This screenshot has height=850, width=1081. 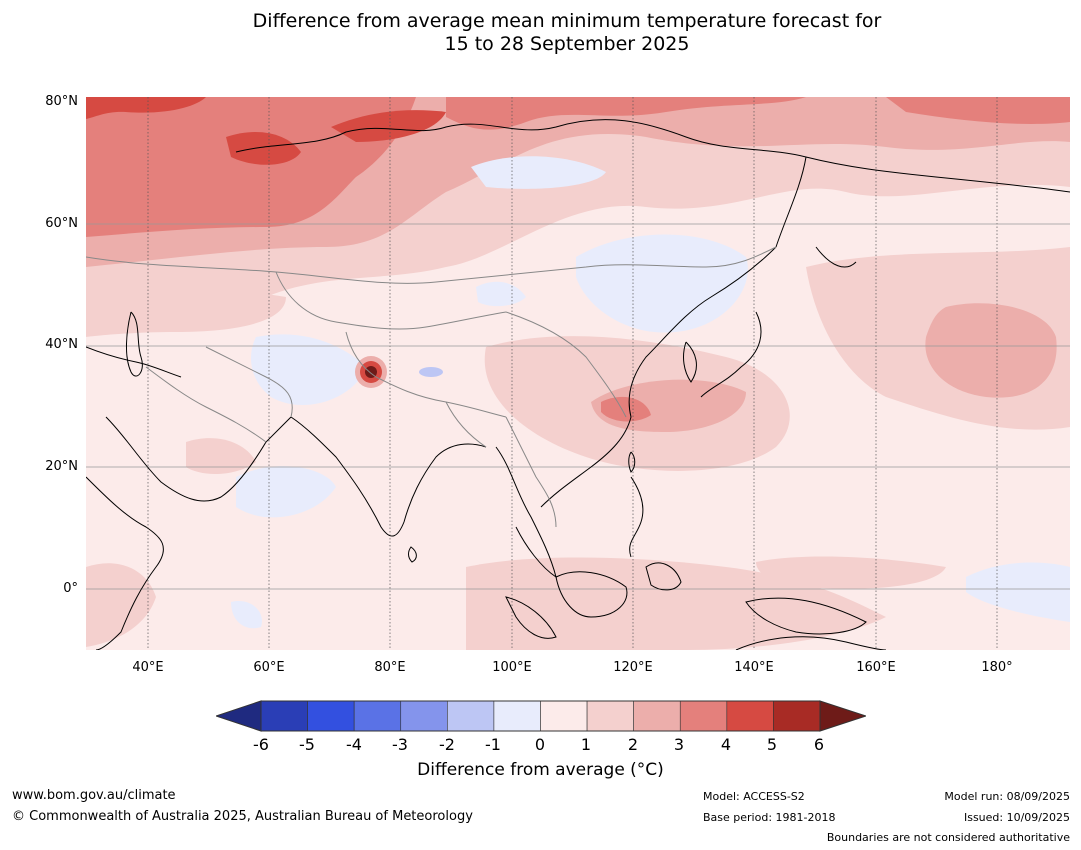 What do you see at coordinates (540, 744) in the screenshot?
I see `colorbar-label-0: 0` at bounding box center [540, 744].